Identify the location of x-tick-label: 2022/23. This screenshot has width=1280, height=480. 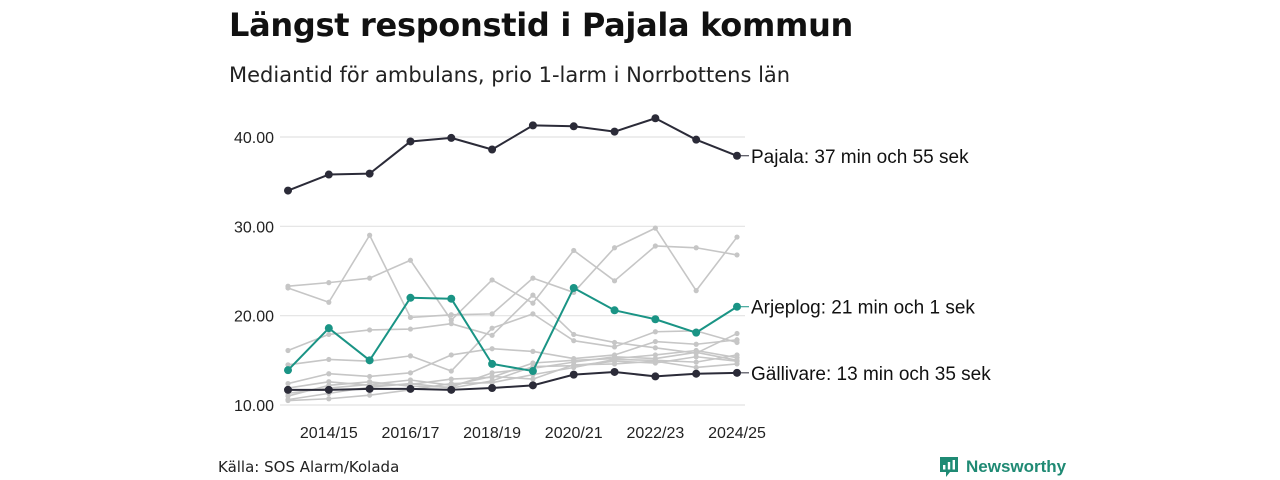
(655, 433).